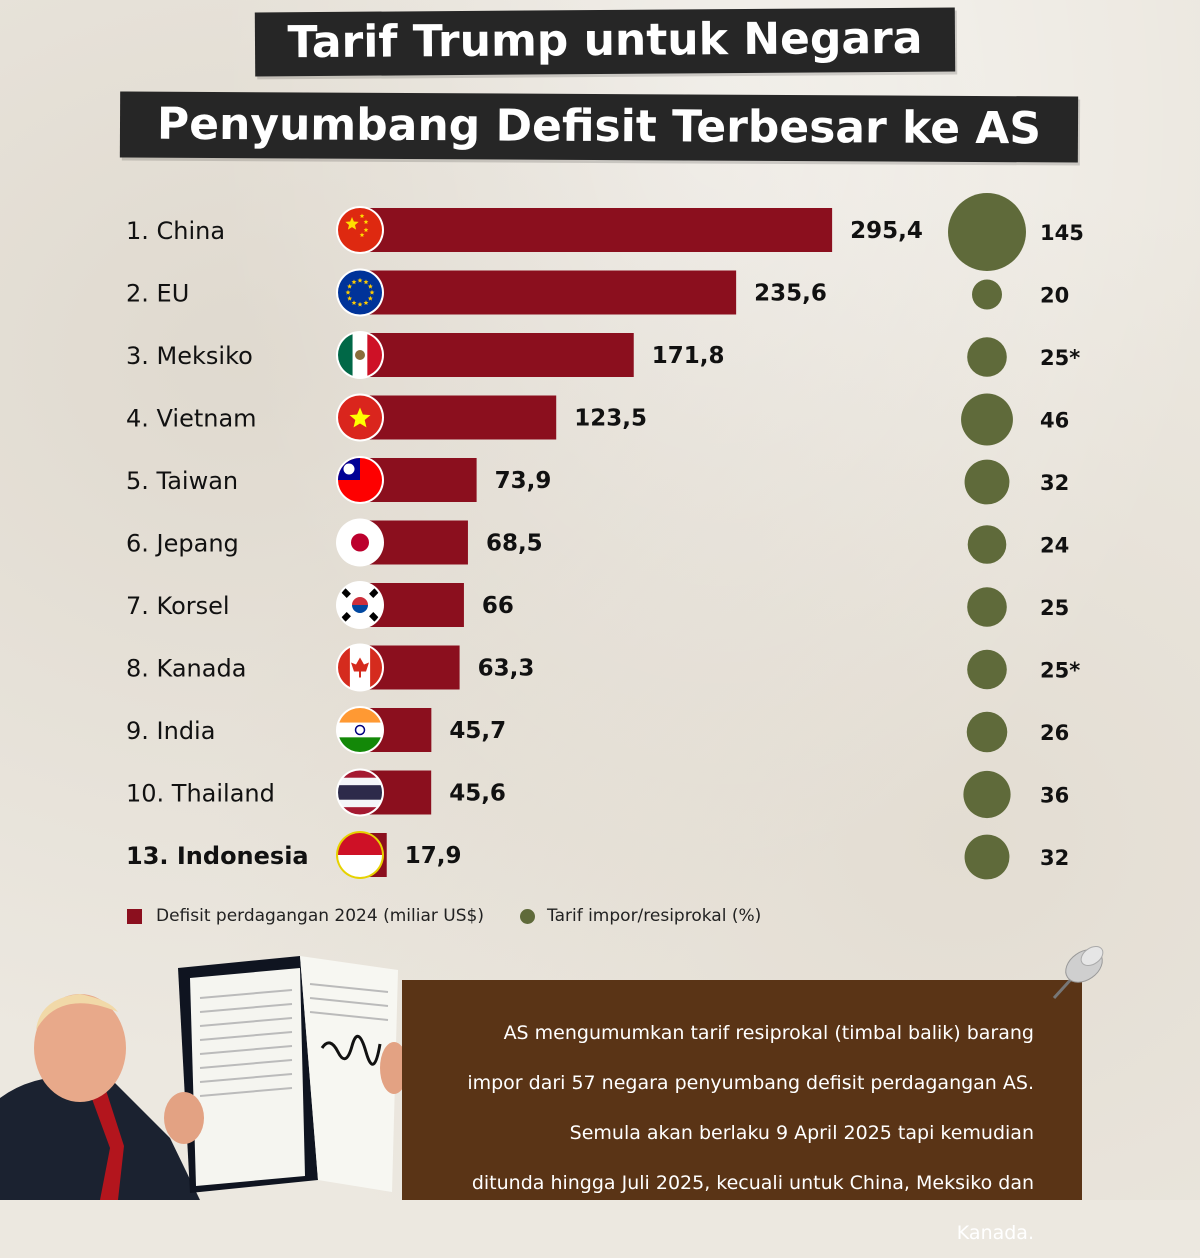 The image size is (1200, 1258). What do you see at coordinates (597, 542) in the screenshot?
I see `chart-row: 6. Jepang 68,5 24` at bounding box center [597, 542].